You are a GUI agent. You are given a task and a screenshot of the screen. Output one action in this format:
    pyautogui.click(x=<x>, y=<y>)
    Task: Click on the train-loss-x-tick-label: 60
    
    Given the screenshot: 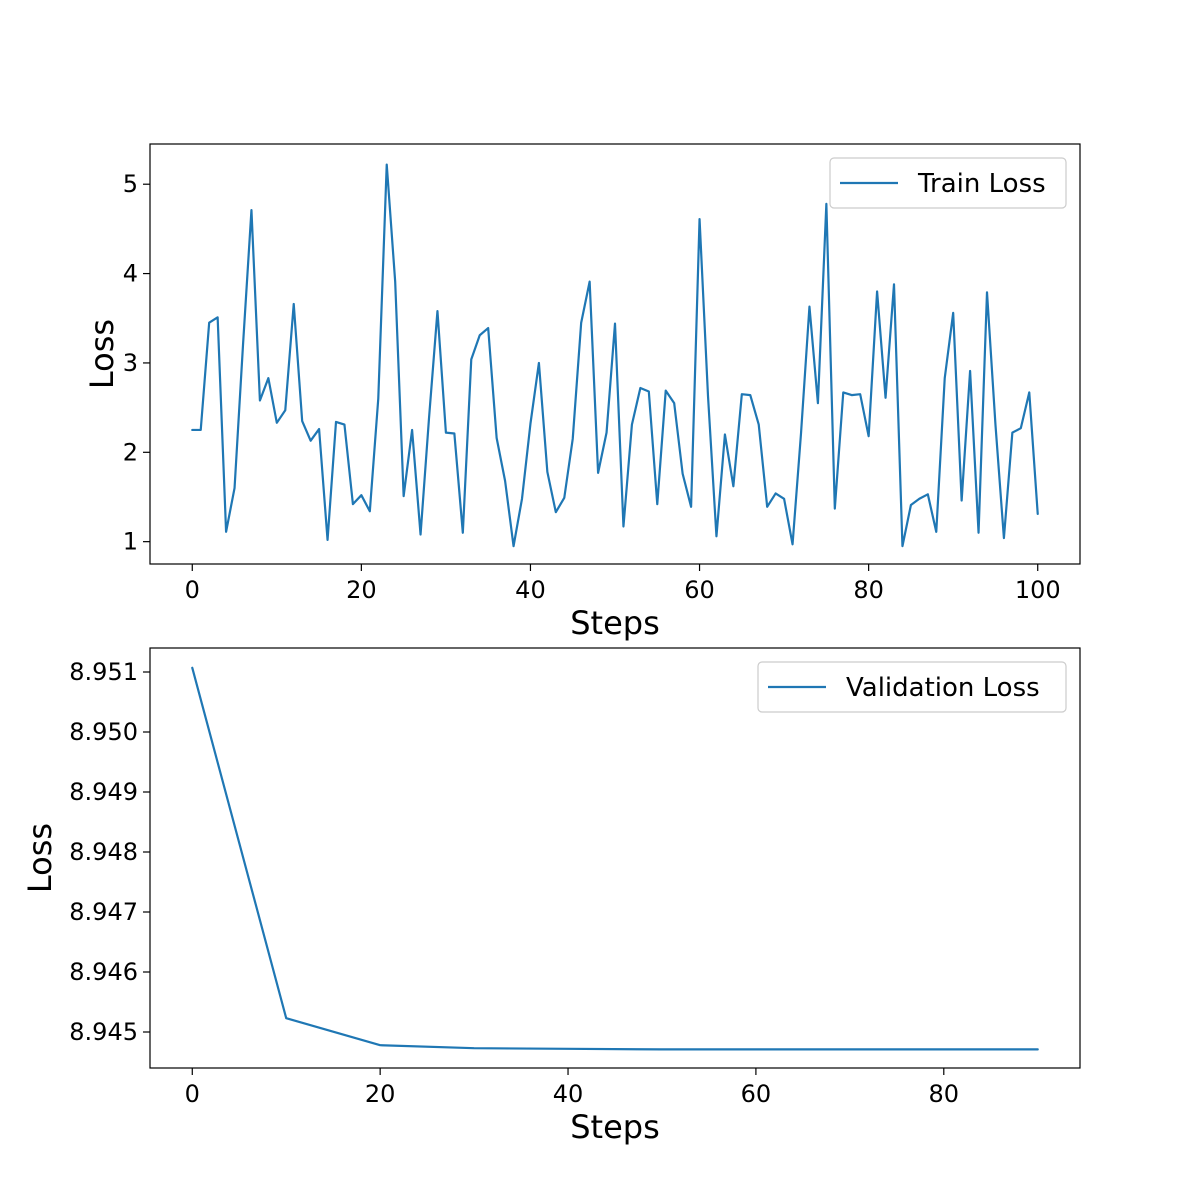 What is the action you would take?
    pyautogui.click(x=699, y=590)
    